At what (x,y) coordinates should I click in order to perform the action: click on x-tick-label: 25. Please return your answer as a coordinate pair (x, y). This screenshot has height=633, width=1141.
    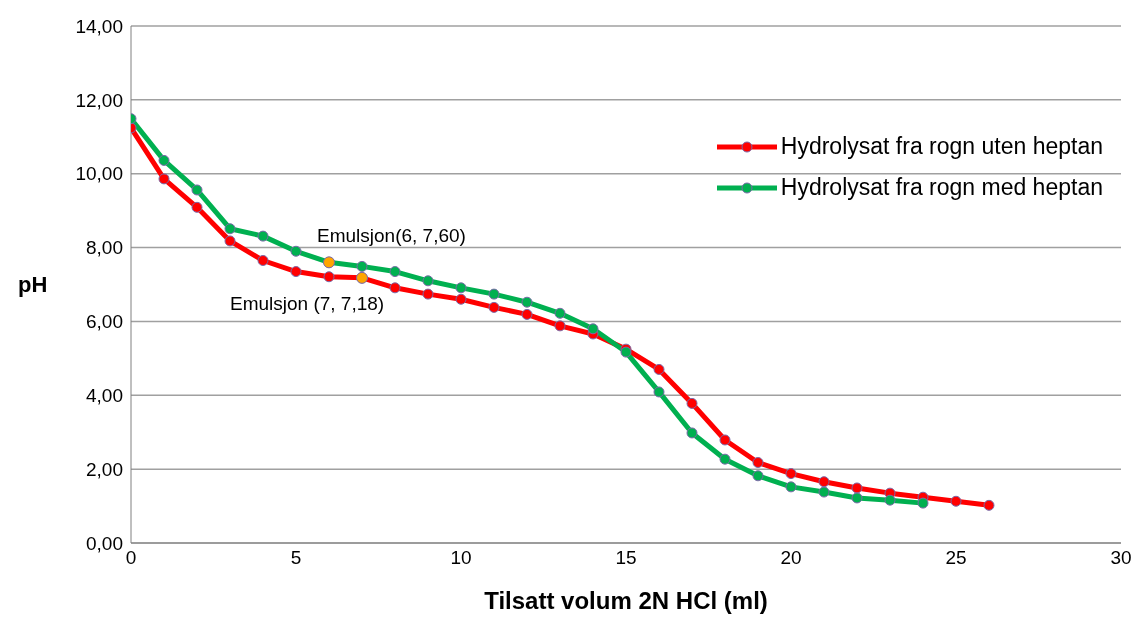
    Looking at the image, I should click on (956, 558).